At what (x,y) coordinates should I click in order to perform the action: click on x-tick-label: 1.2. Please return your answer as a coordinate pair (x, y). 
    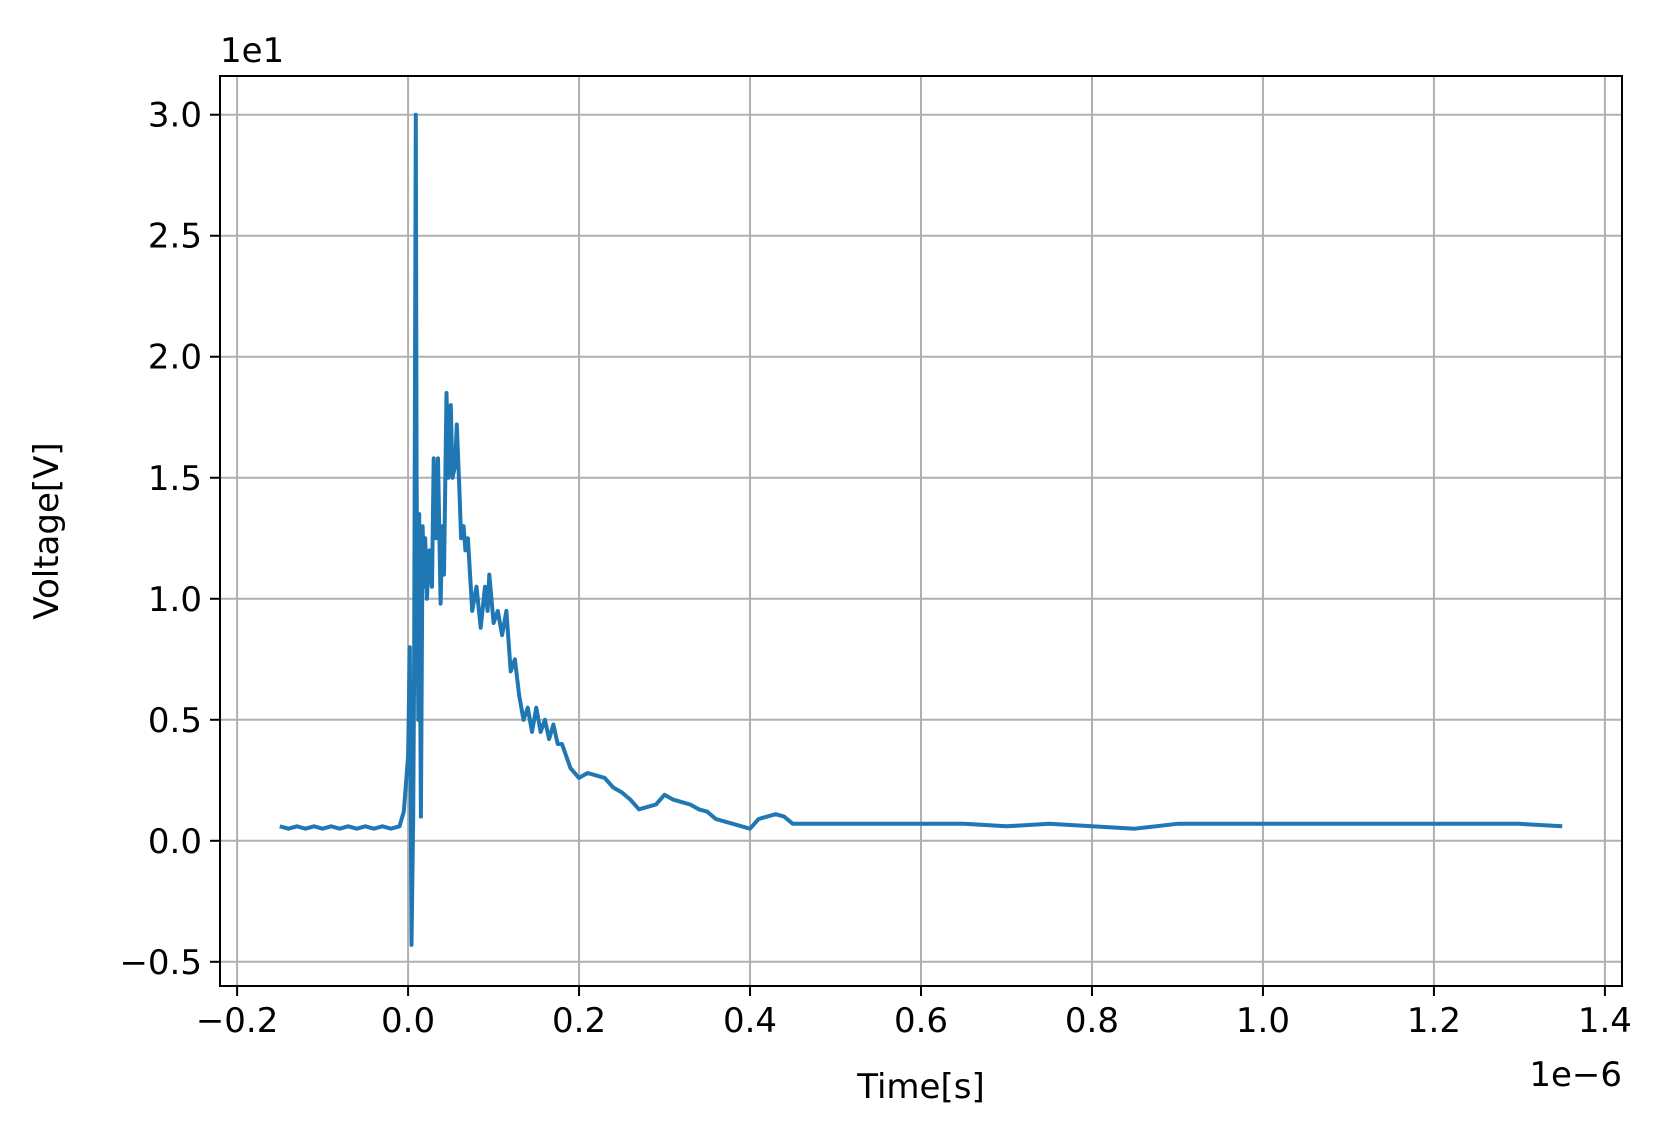
    Looking at the image, I should click on (1434, 1021).